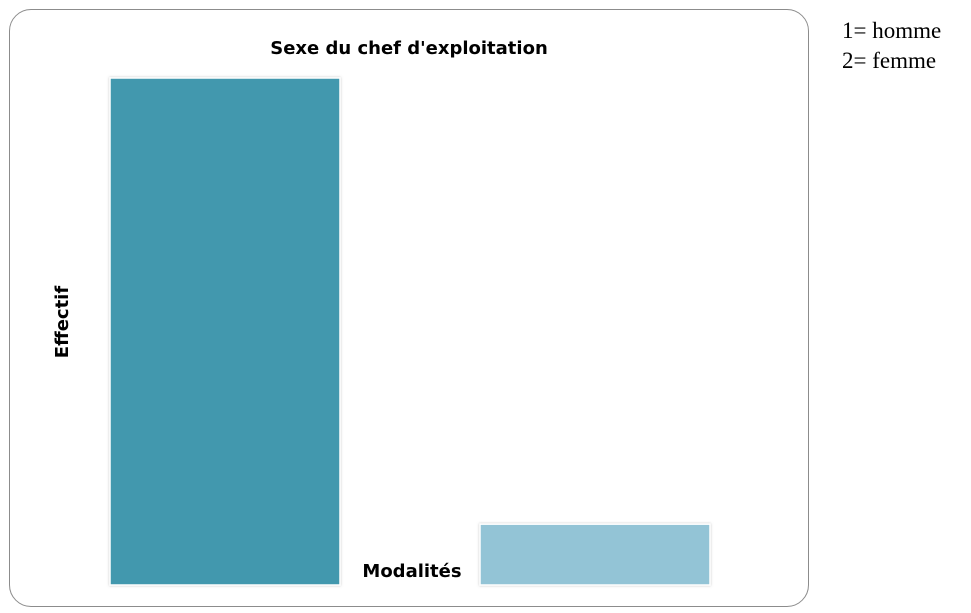 This screenshot has width=971, height=613. What do you see at coordinates (411, 571) in the screenshot?
I see `x-axis-label: Modalités` at bounding box center [411, 571].